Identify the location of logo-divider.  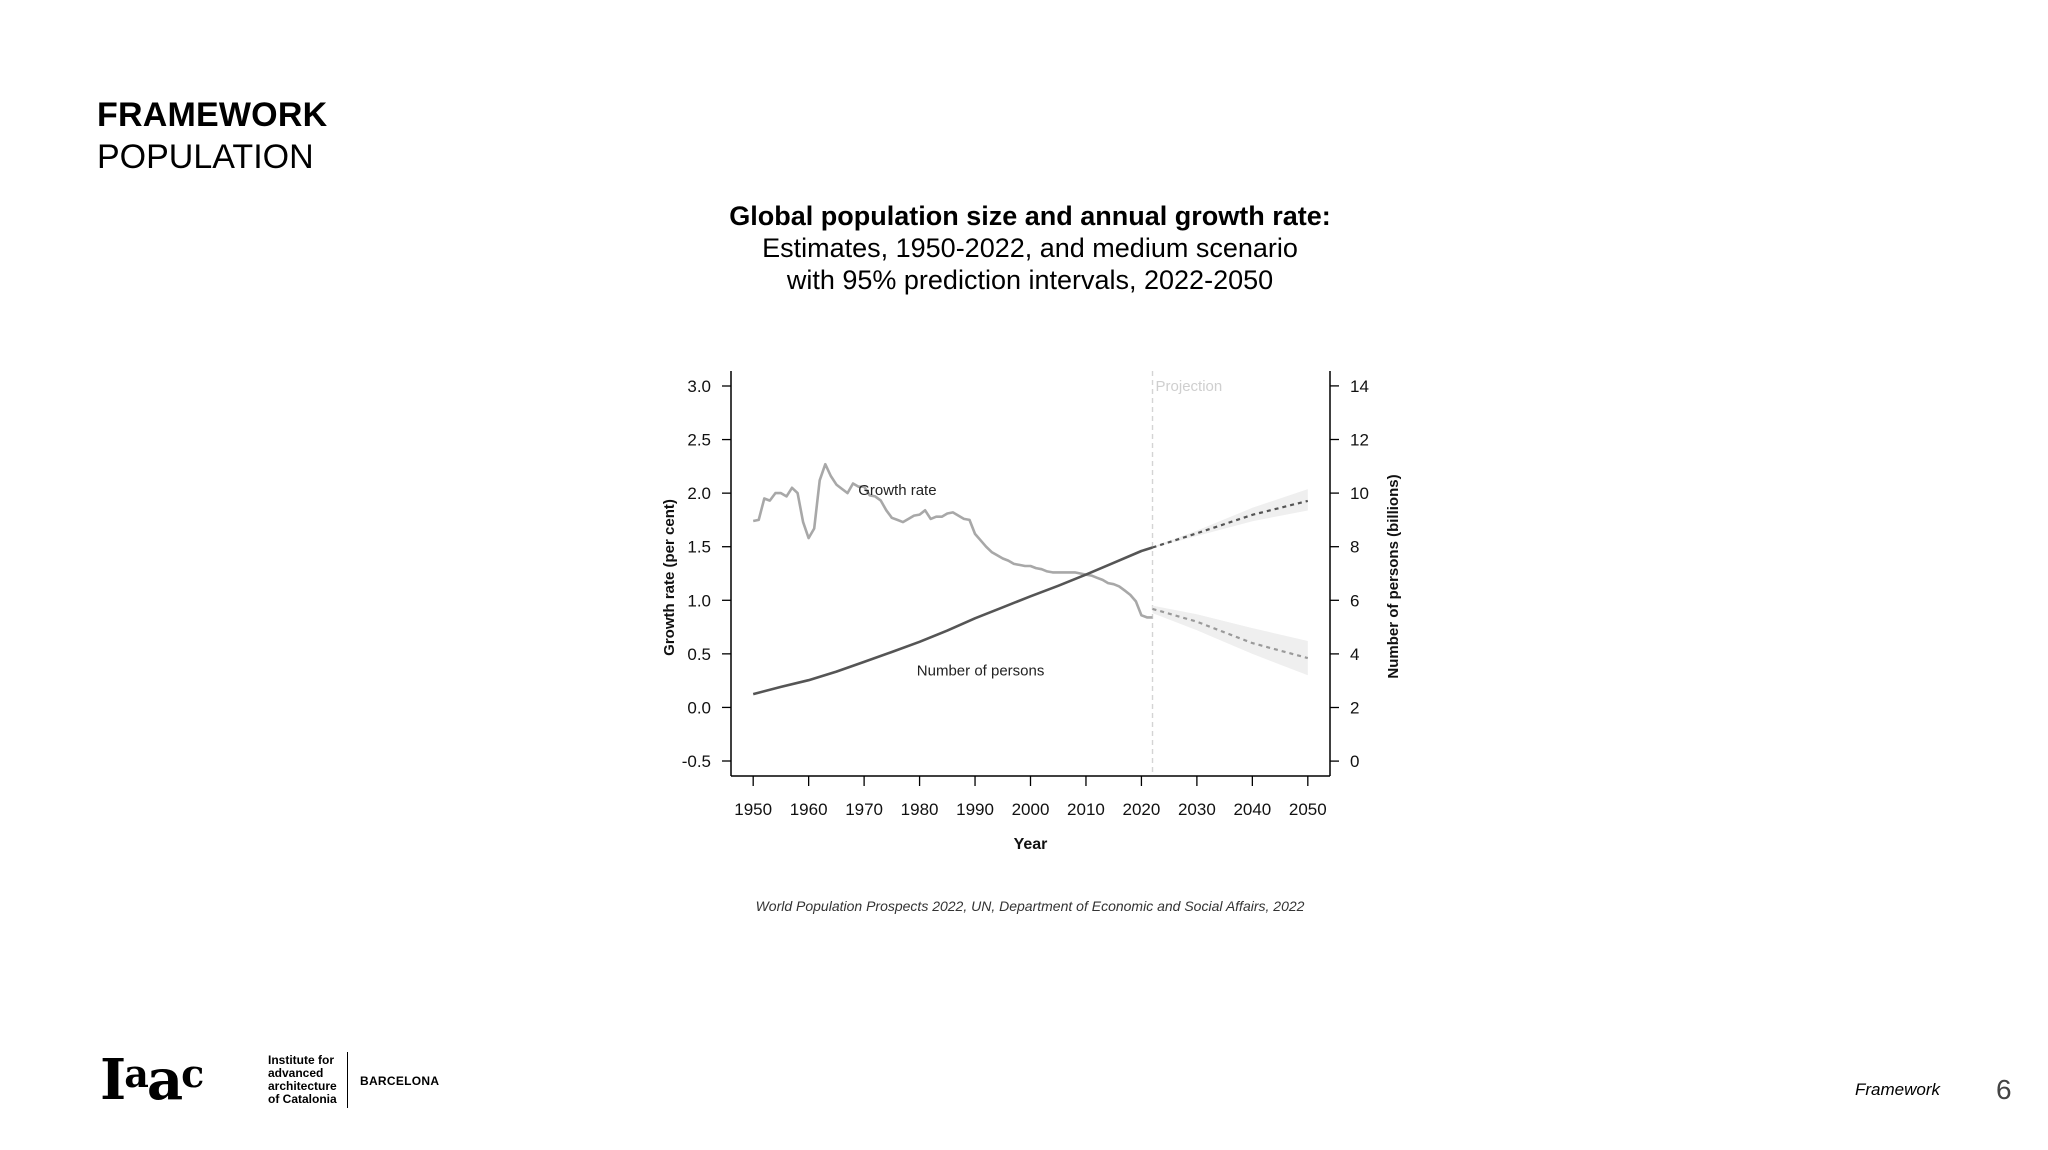
(347, 1080).